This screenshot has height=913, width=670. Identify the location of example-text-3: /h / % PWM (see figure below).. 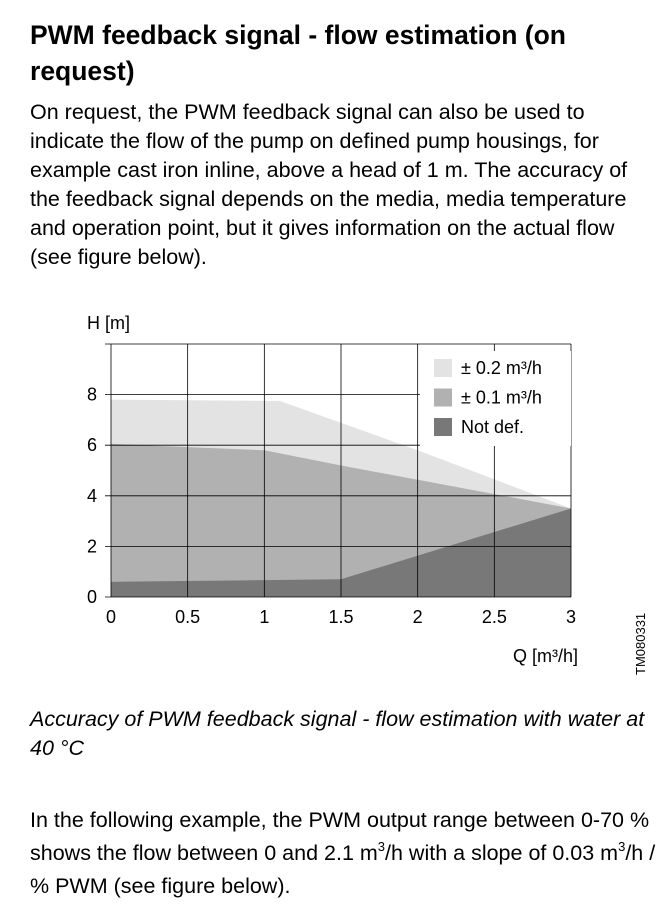
(343, 869).